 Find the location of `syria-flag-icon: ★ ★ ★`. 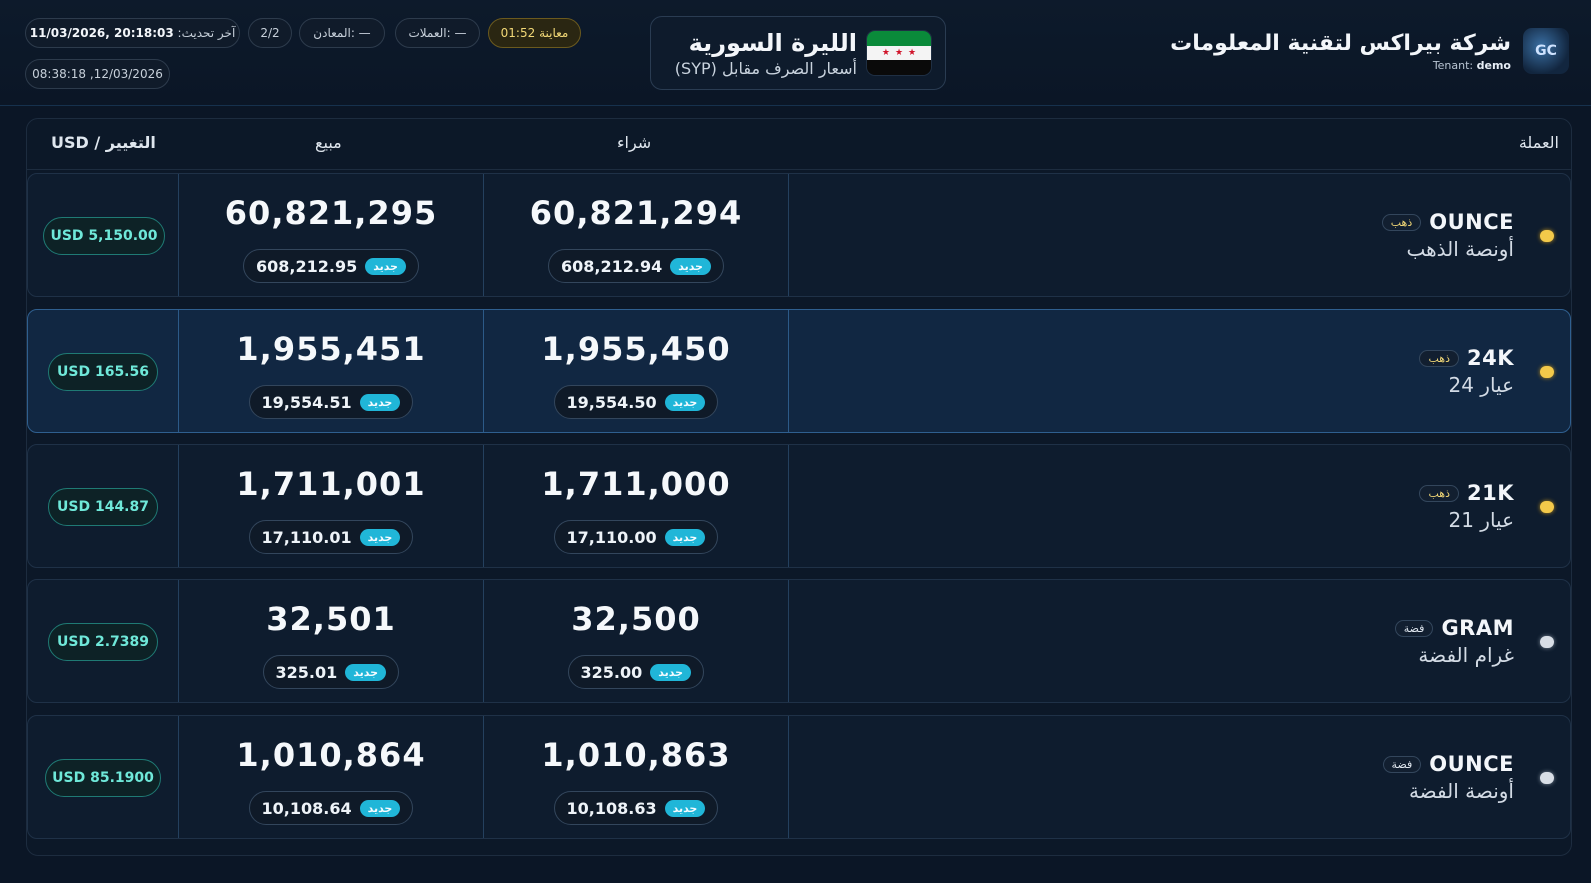

syria-flag-icon: ★ ★ ★ is located at coordinates (899, 53).